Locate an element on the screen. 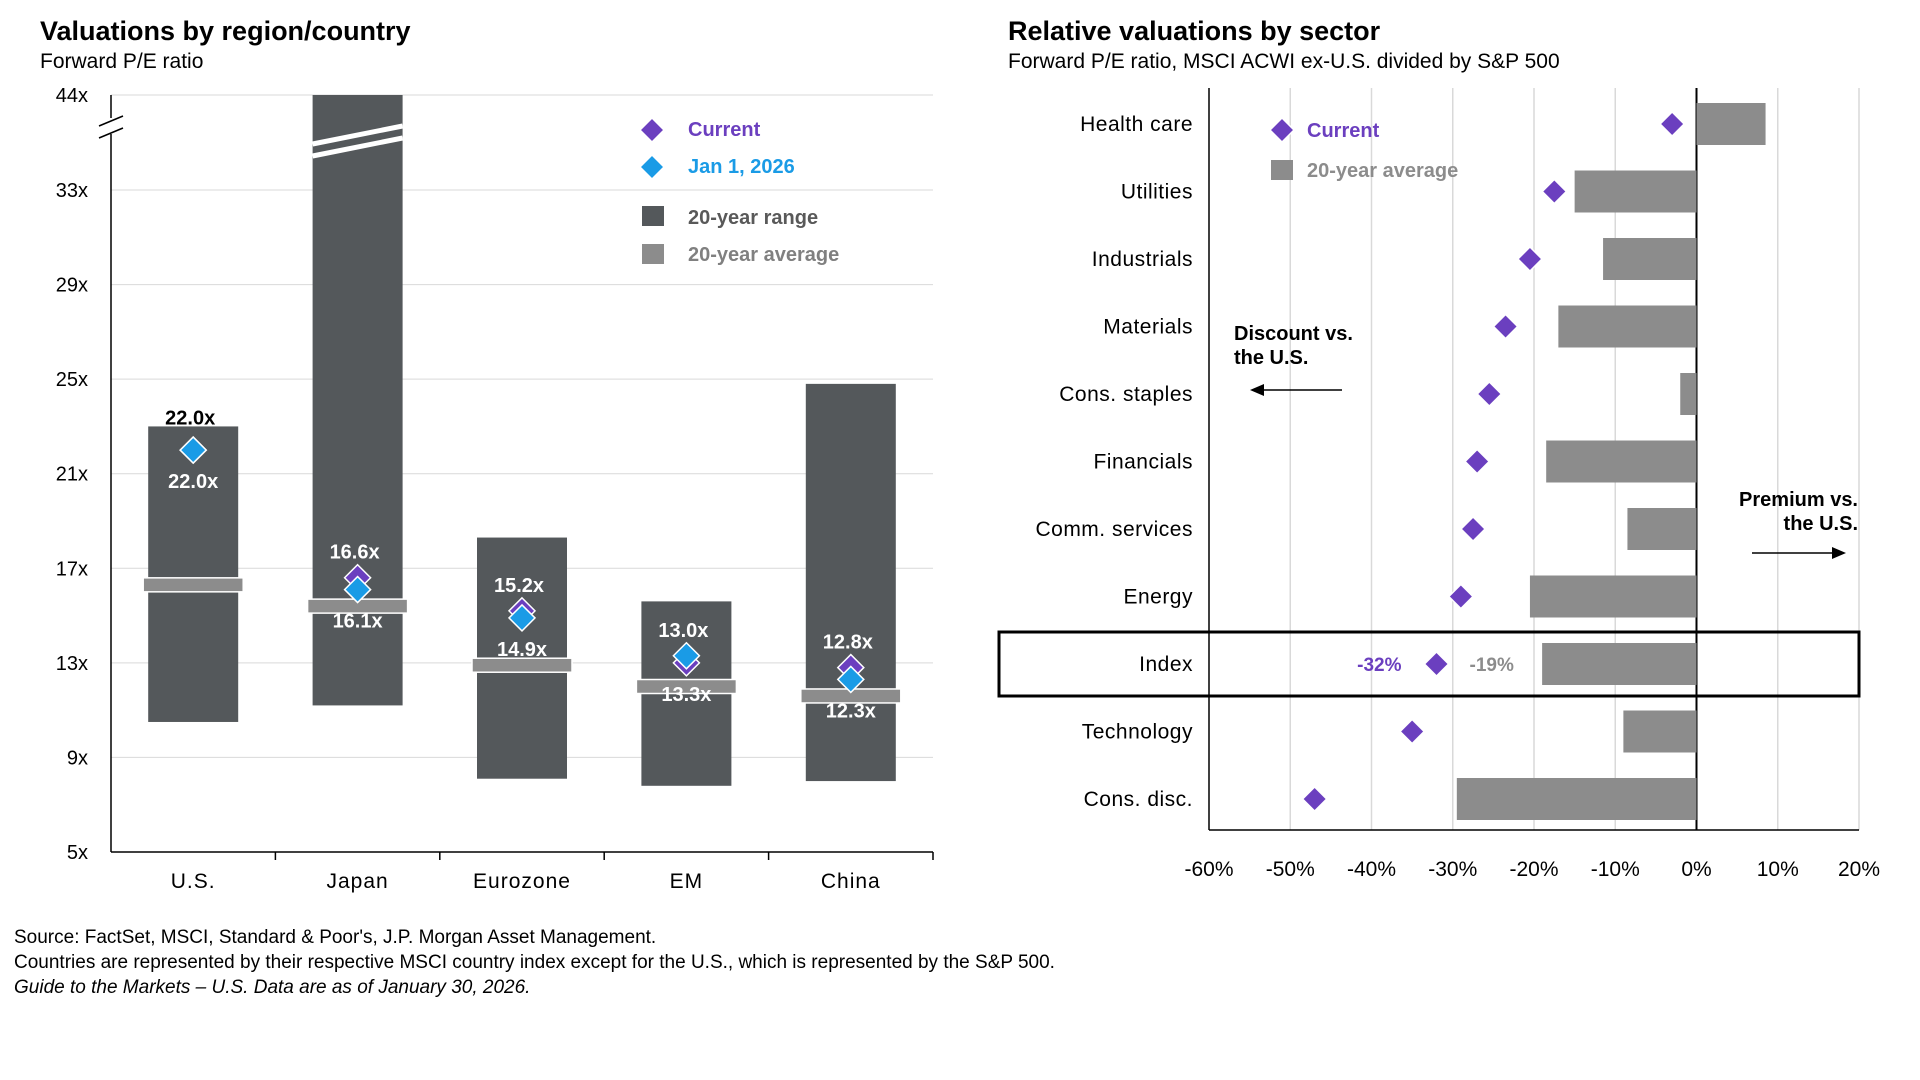 The height and width of the screenshot is (1080, 1920). x-tick-label: 20% is located at coordinates (1859, 869).